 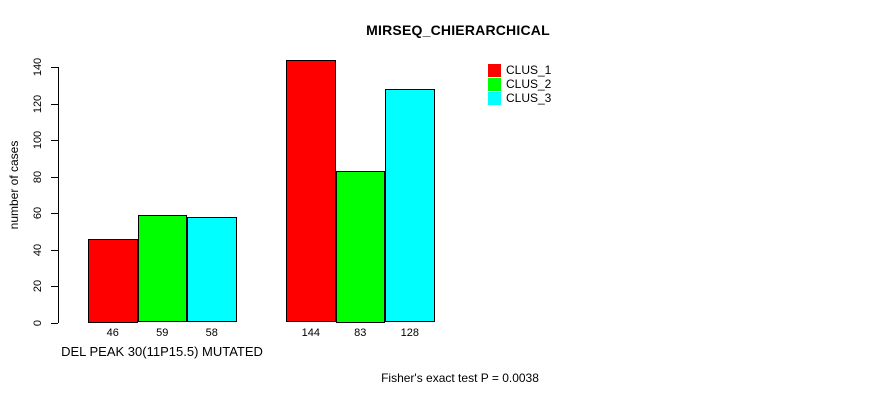 What do you see at coordinates (112, 333) in the screenshot?
I see `bar-value-label: 46` at bounding box center [112, 333].